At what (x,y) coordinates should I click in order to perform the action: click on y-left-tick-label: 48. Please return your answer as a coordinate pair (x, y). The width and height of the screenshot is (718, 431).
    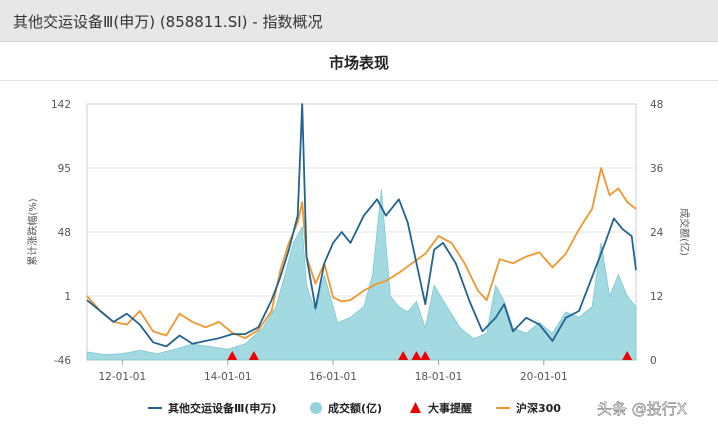
    Looking at the image, I should click on (64, 233).